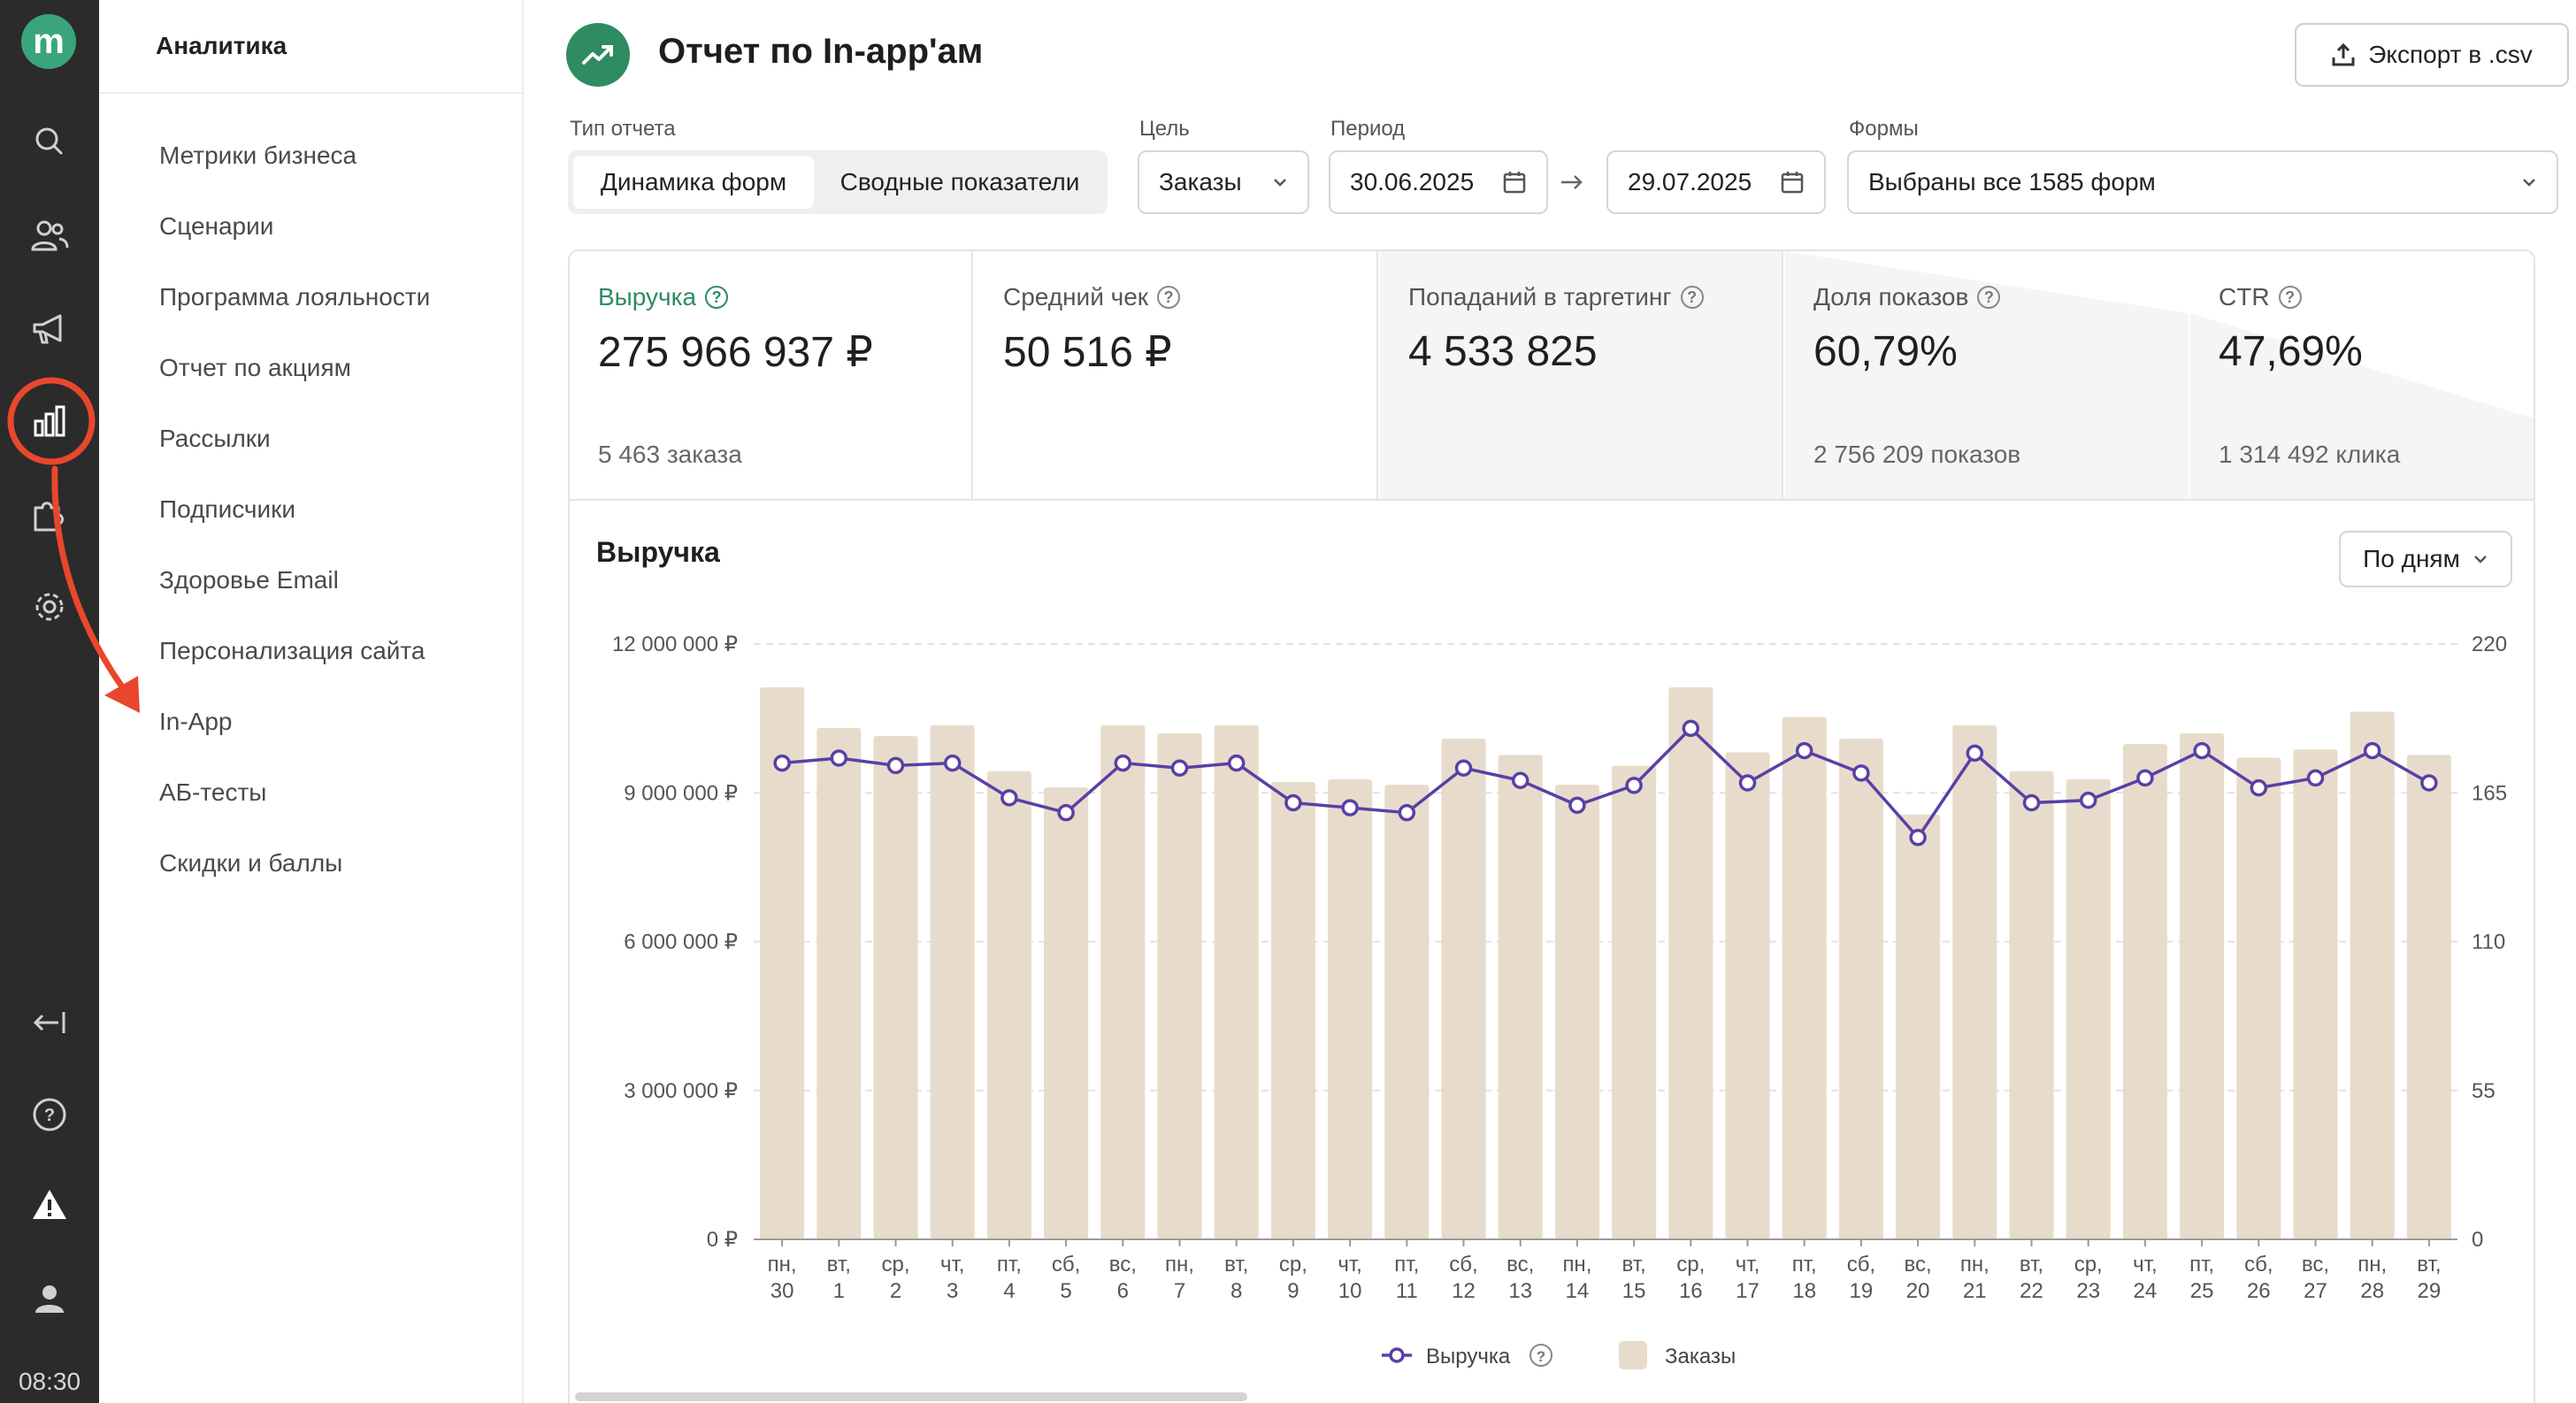 This screenshot has height=1403, width=2576. Describe the element at coordinates (782, 1291) in the screenshot. I see `x-tick-label-date: 30` at that location.